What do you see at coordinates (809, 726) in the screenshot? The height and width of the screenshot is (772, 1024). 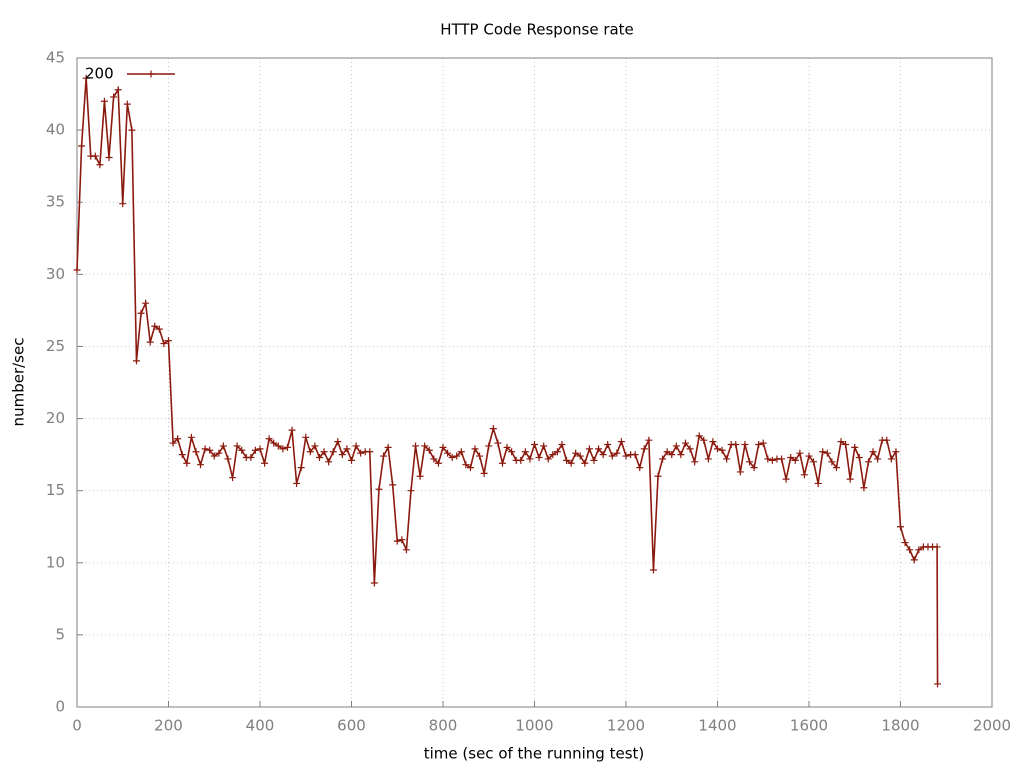 I see `x-tick-label: 1600` at bounding box center [809, 726].